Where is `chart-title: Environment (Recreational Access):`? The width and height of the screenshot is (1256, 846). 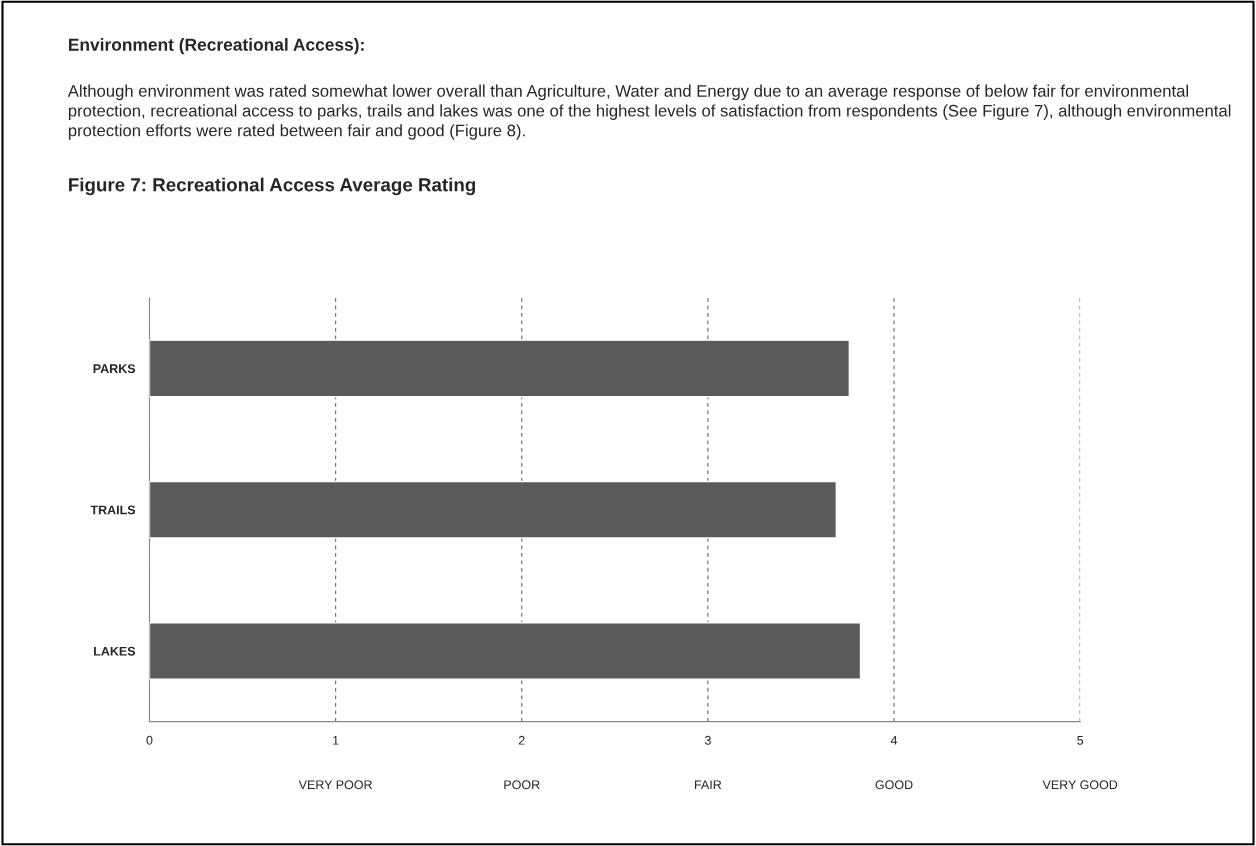
chart-title: Environment (Recreational Access): is located at coordinates (216, 46).